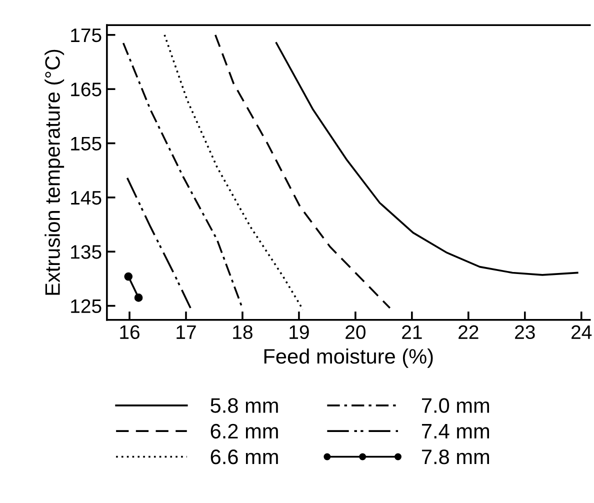 The width and height of the screenshot is (594, 503). What do you see at coordinates (54, 172) in the screenshot?
I see `y-axis-title: Extrusion temperature (°C)` at bounding box center [54, 172].